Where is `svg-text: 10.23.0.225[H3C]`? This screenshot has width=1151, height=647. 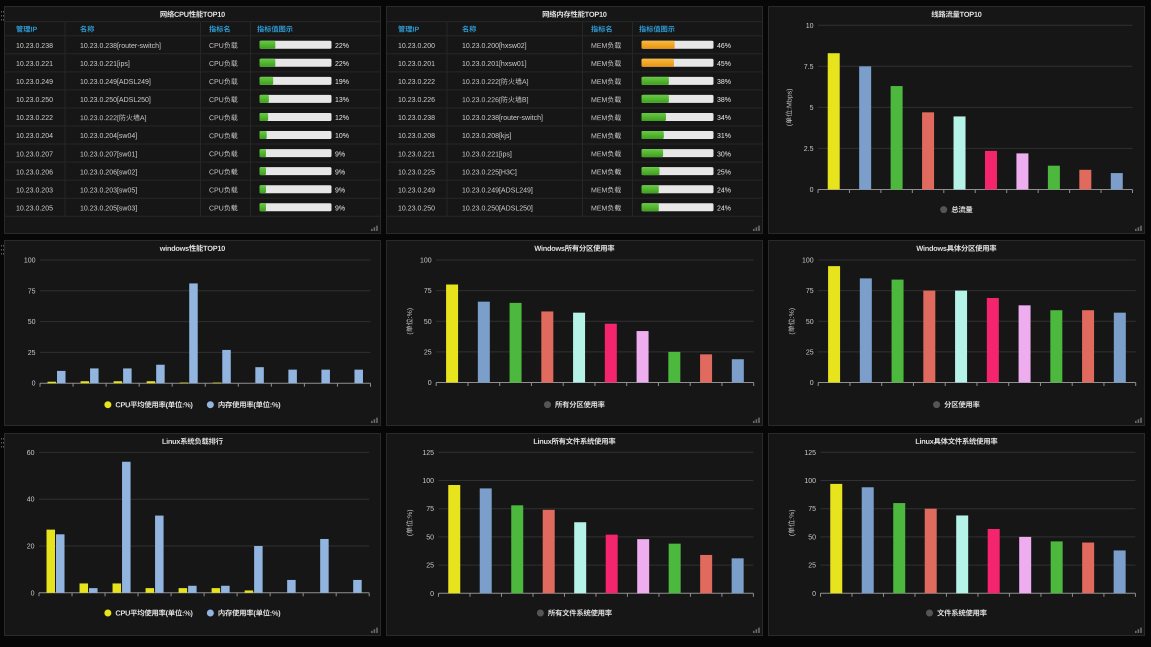 svg-text: 10.23.0.225[H3C] is located at coordinates (489, 172).